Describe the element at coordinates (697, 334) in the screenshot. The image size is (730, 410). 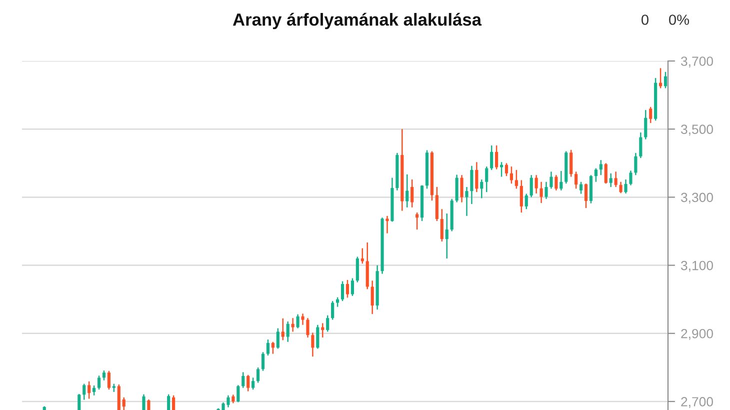
I see `y-tick-label: 2,900` at that location.